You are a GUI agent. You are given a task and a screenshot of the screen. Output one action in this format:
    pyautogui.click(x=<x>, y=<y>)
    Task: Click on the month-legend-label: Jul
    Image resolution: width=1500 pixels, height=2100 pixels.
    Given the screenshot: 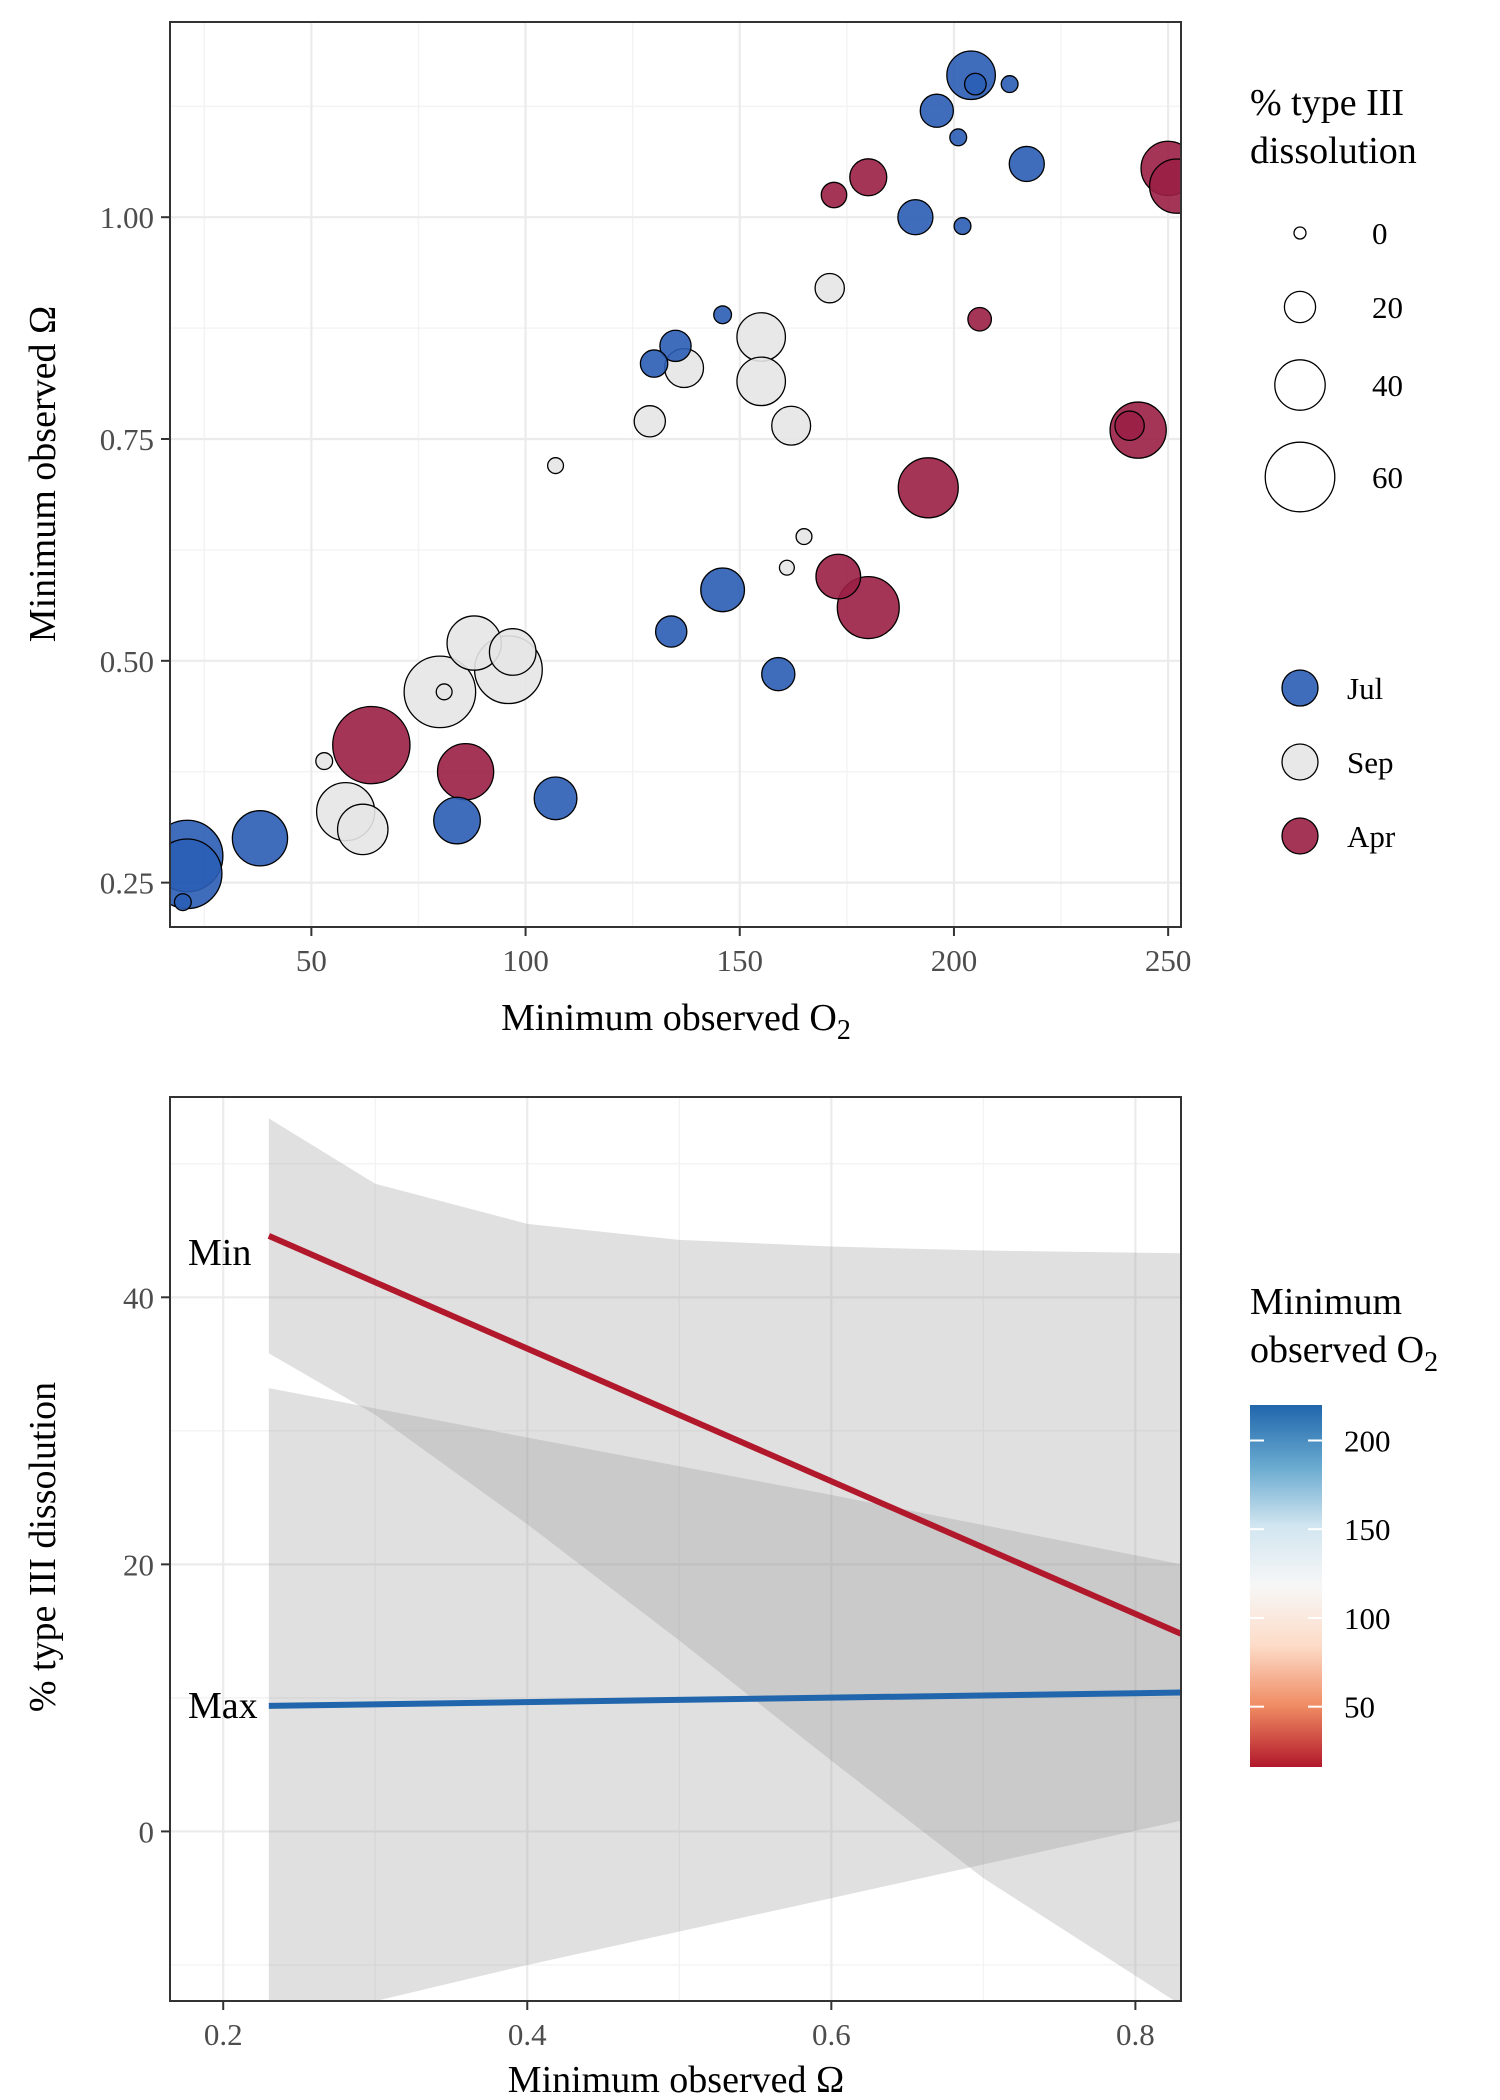 What is the action you would take?
    pyautogui.click(x=1365, y=688)
    